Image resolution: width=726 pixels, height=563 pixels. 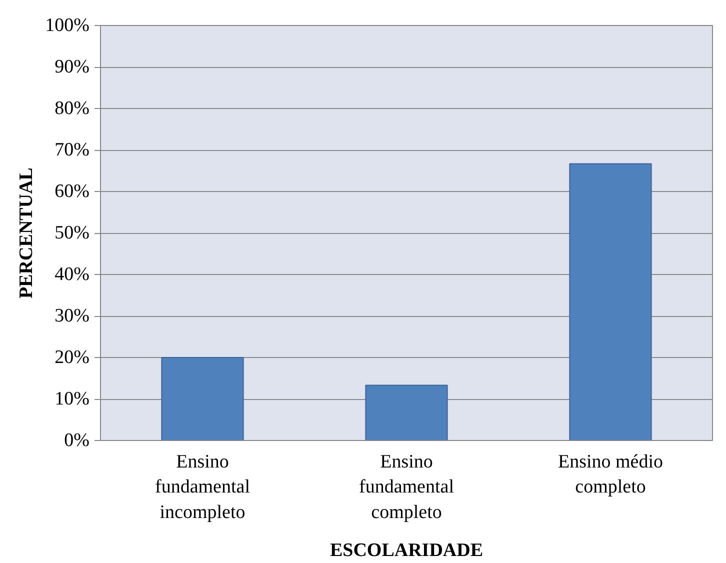 I want to click on y-tick-label: 40%, so click(x=72, y=274).